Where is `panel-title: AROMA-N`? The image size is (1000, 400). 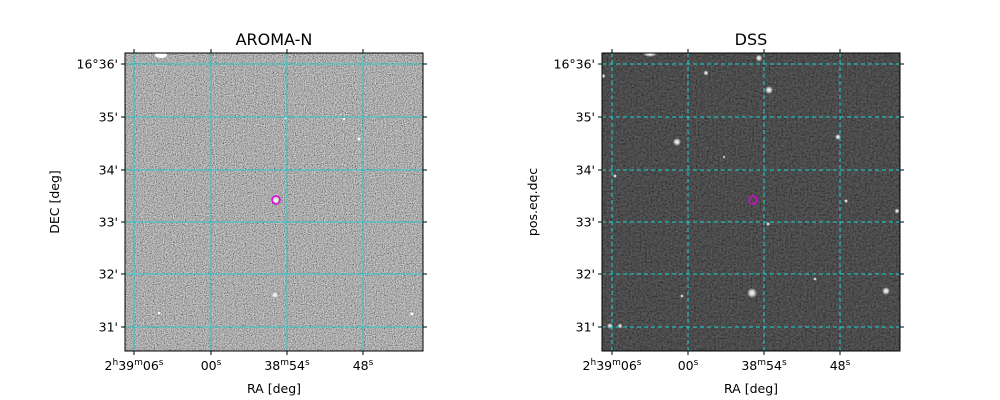 panel-title: AROMA-N is located at coordinates (274, 39).